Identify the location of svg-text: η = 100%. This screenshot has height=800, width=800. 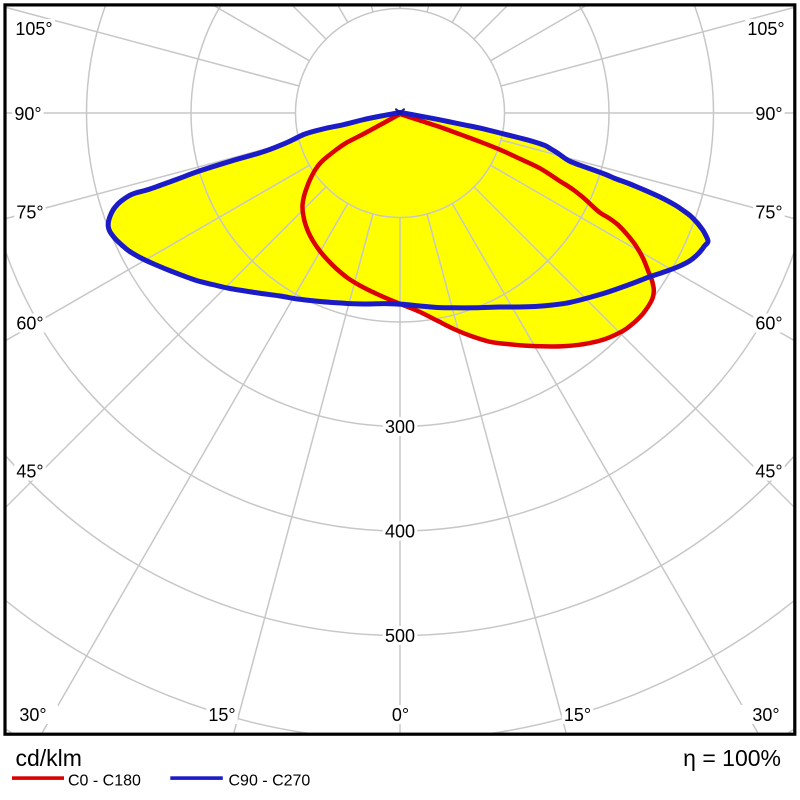
(732, 758).